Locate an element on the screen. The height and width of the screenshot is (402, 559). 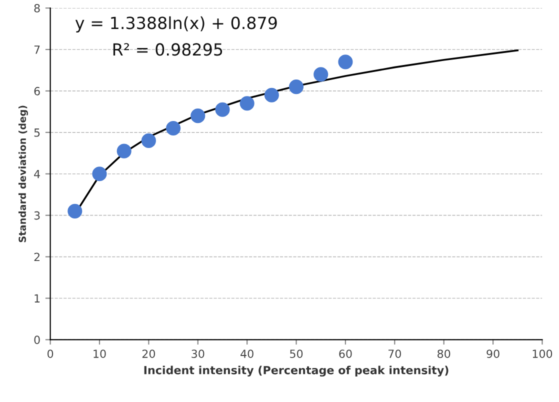
annotation: R² = 0.98295 is located at coordinates (167, 49).